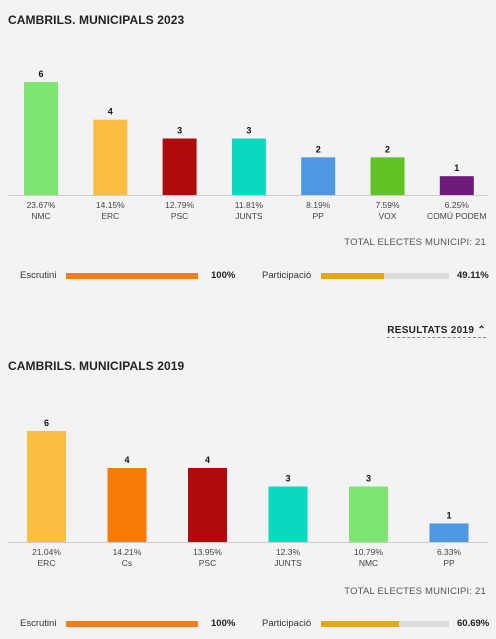  What do you see at coordinates (318, 205) in the screenshot?
I see `bar-percentage-label: 8.19%` at bounding box center [318, 205].